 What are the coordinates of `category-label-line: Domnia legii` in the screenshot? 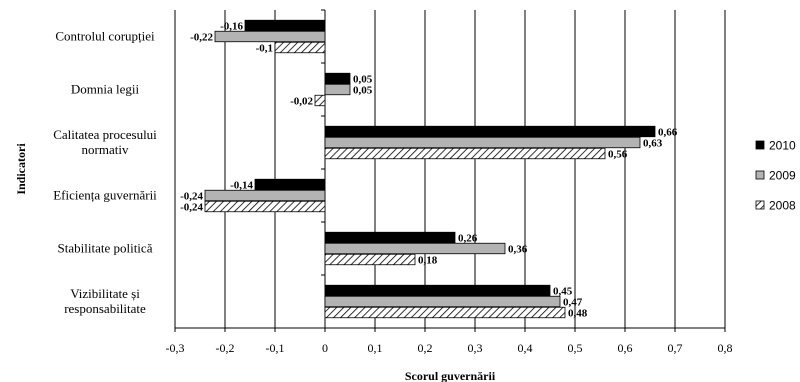 It's located at (105, 89).